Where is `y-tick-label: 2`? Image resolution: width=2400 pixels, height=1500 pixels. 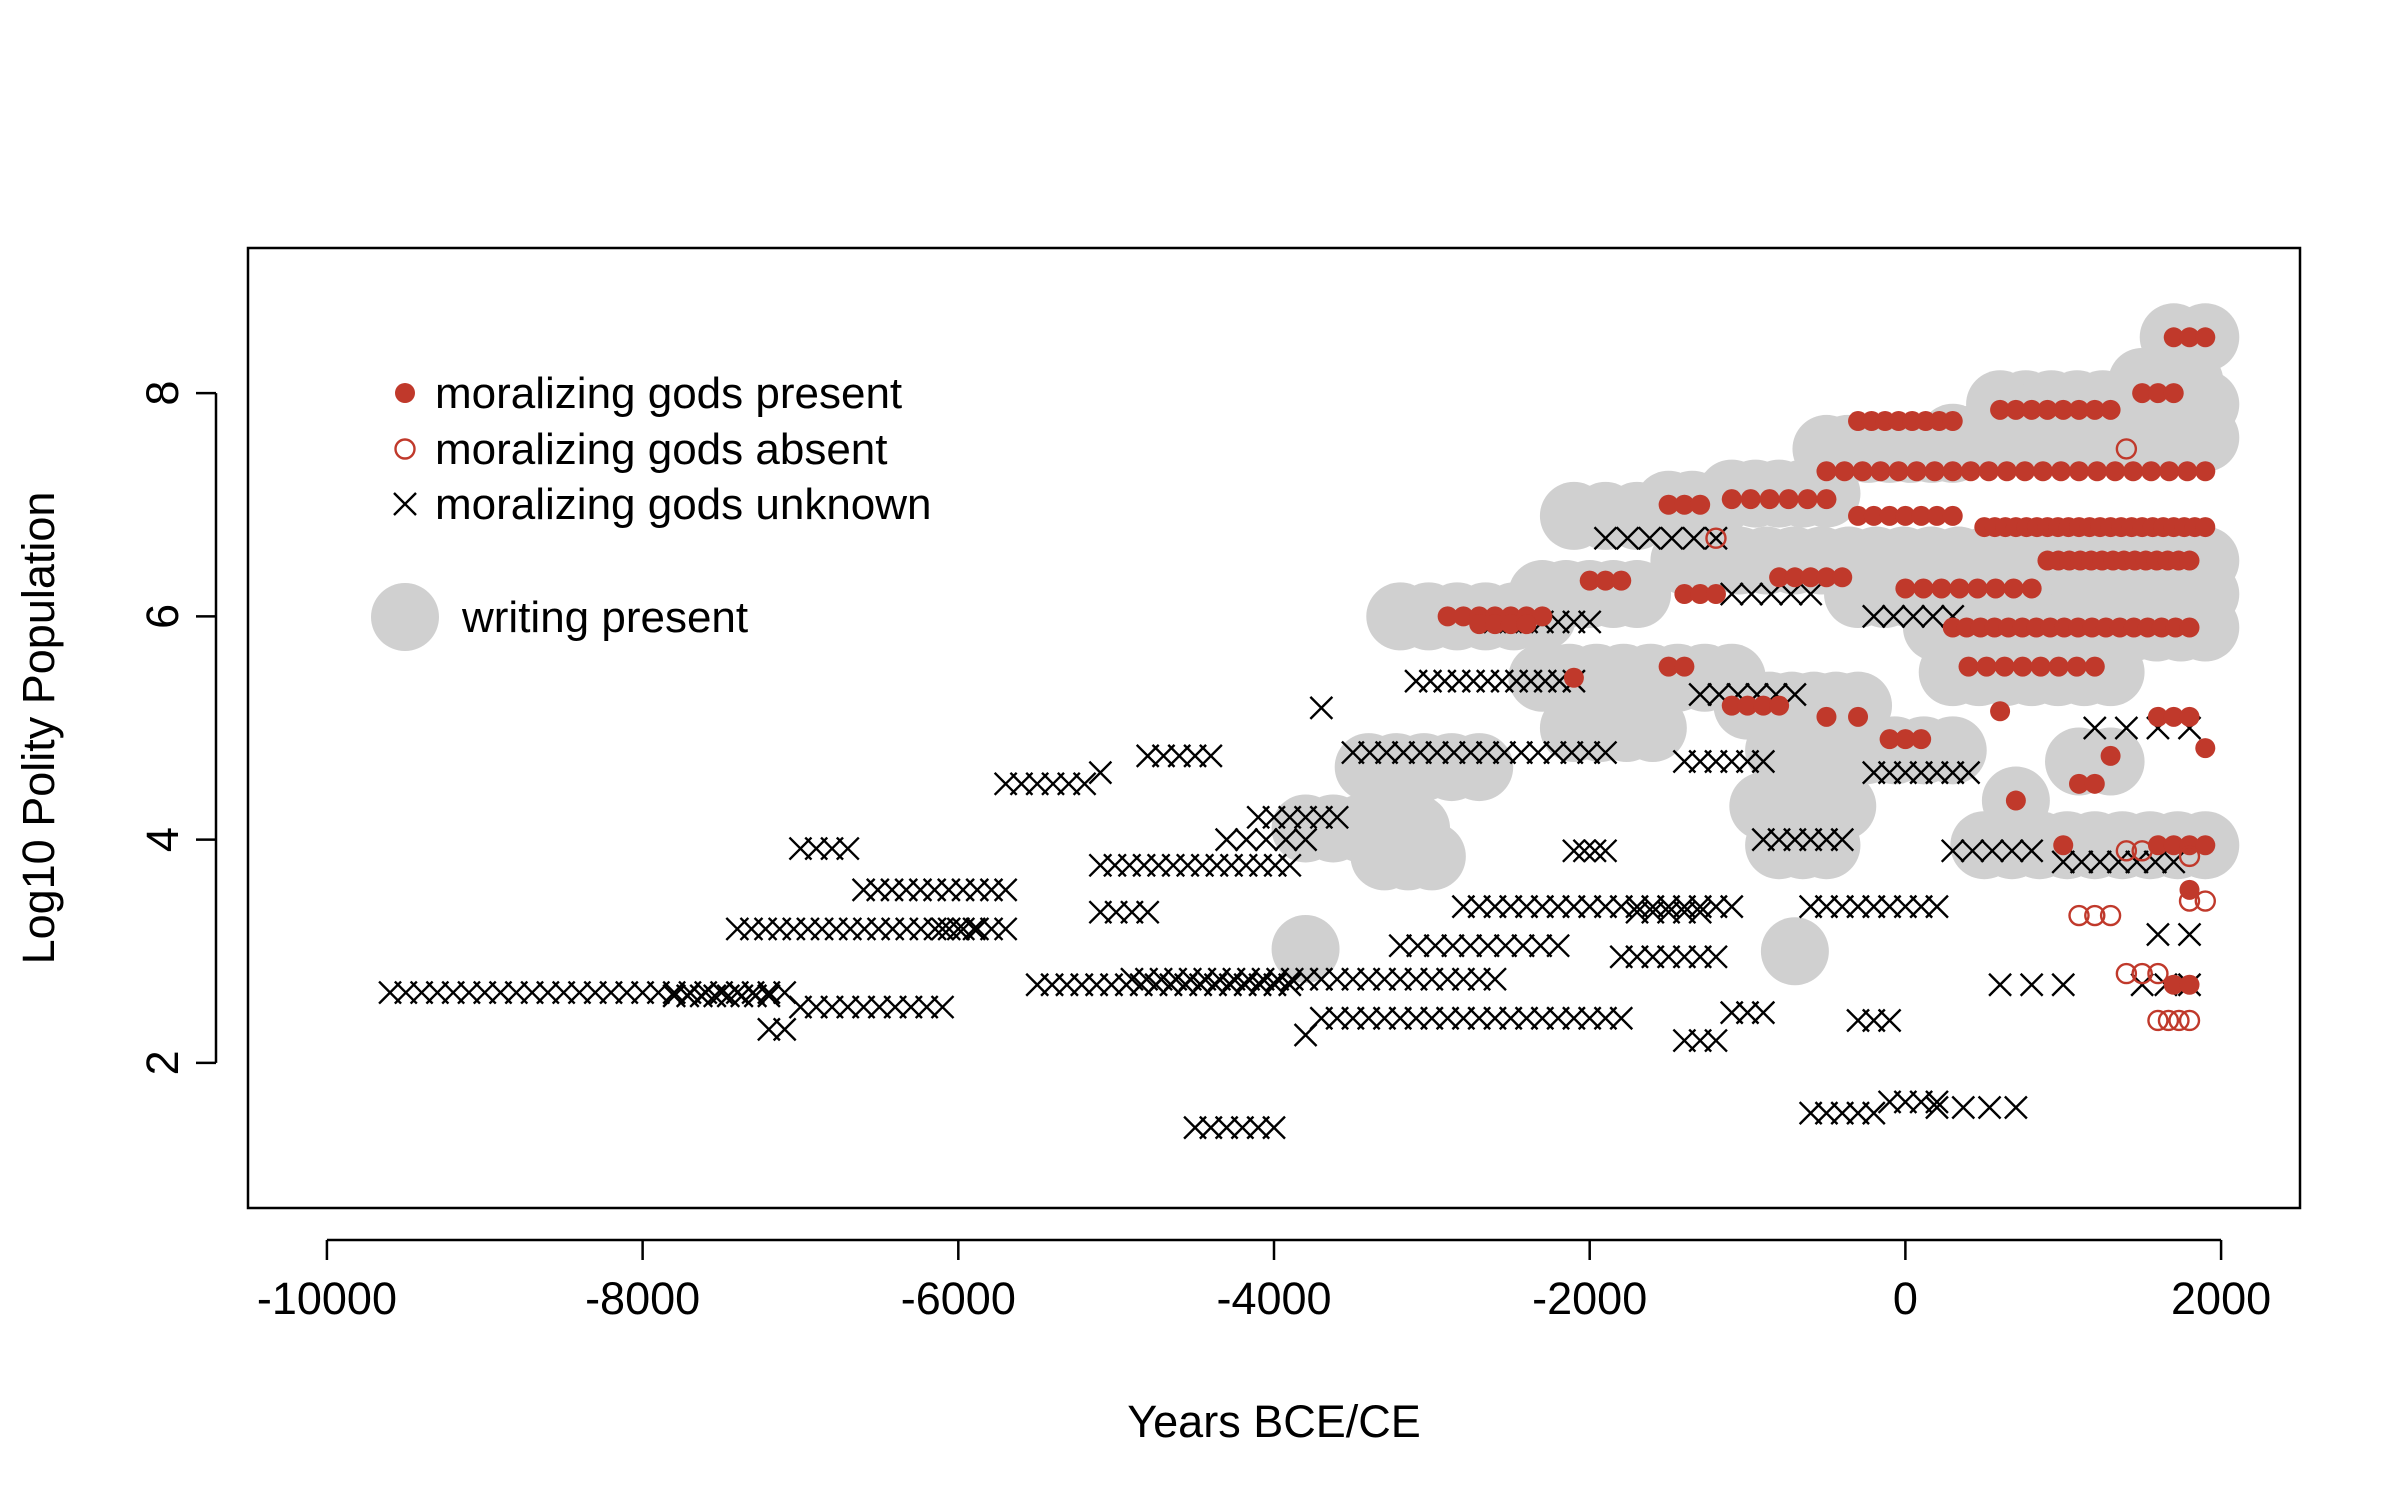 y-tick-label: 2 is located at coordinates (162, 1062).